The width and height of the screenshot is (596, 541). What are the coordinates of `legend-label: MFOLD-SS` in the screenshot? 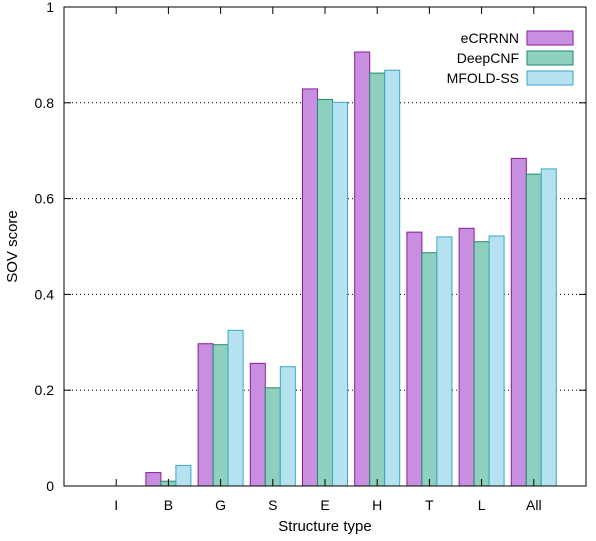 It's located at (483, 78).